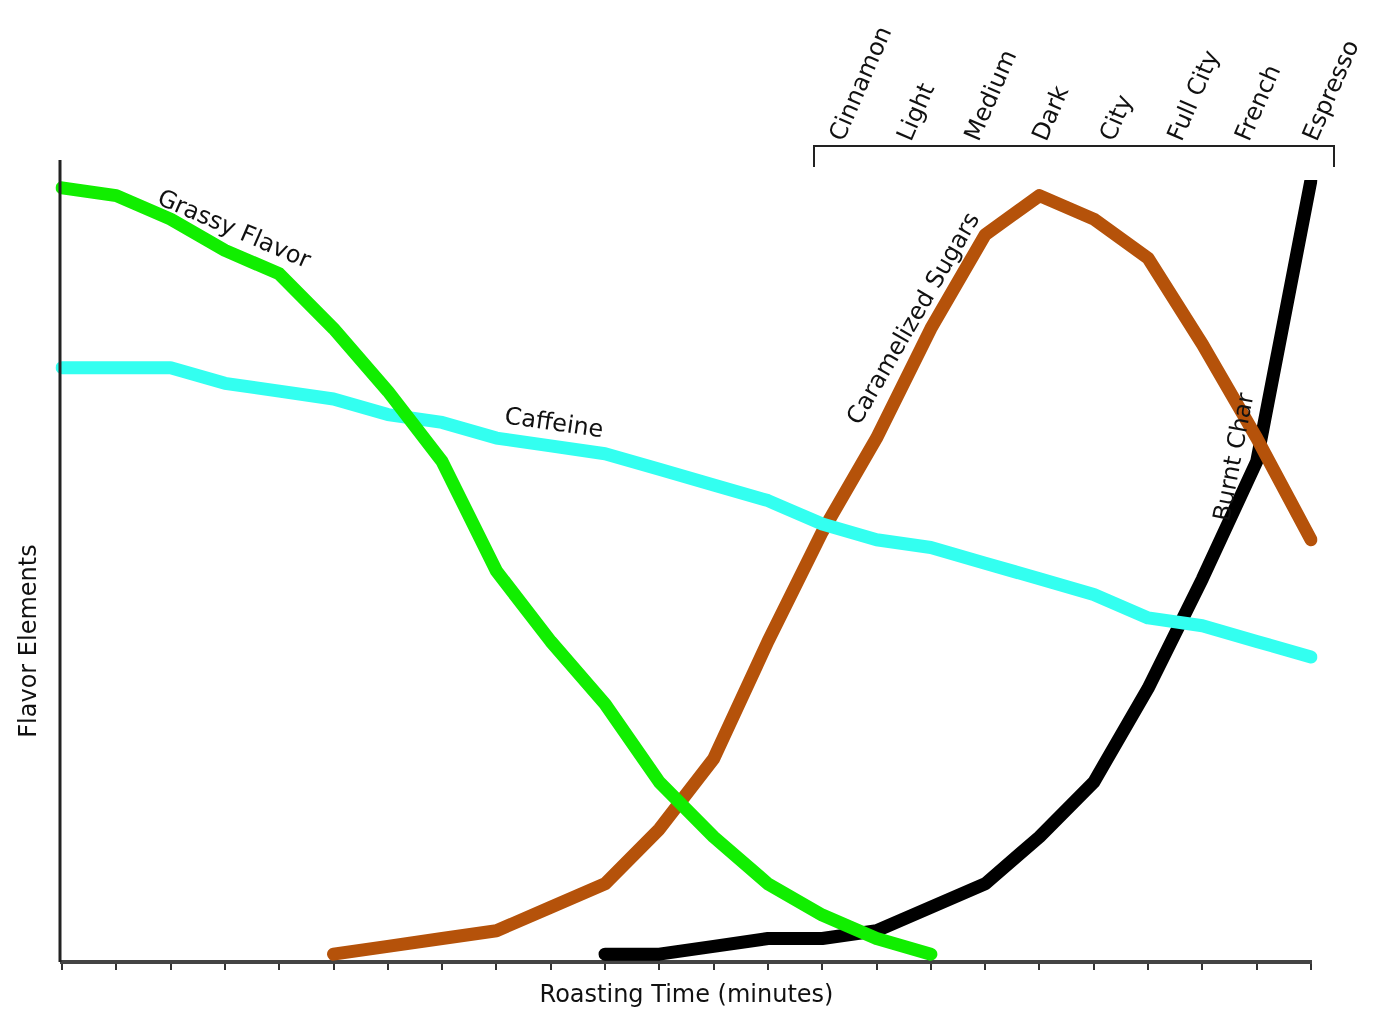 This screenshot has width=1387, height=1024. What do you see at coordinates (1193, 95) in the screenshot?
I see `text: Full City` at bounding box center [1193, 95].